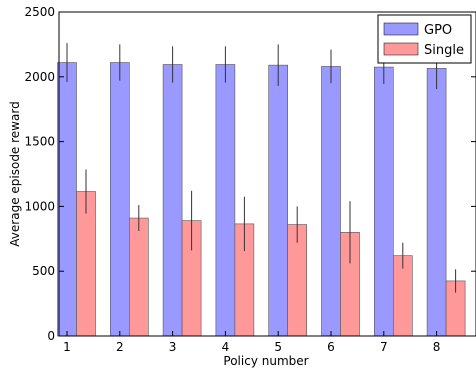  What do you see at coordinates (120, 347) in the screenshot?
I see `x-tick-label-2: 2` at bounding box center [120, 347].